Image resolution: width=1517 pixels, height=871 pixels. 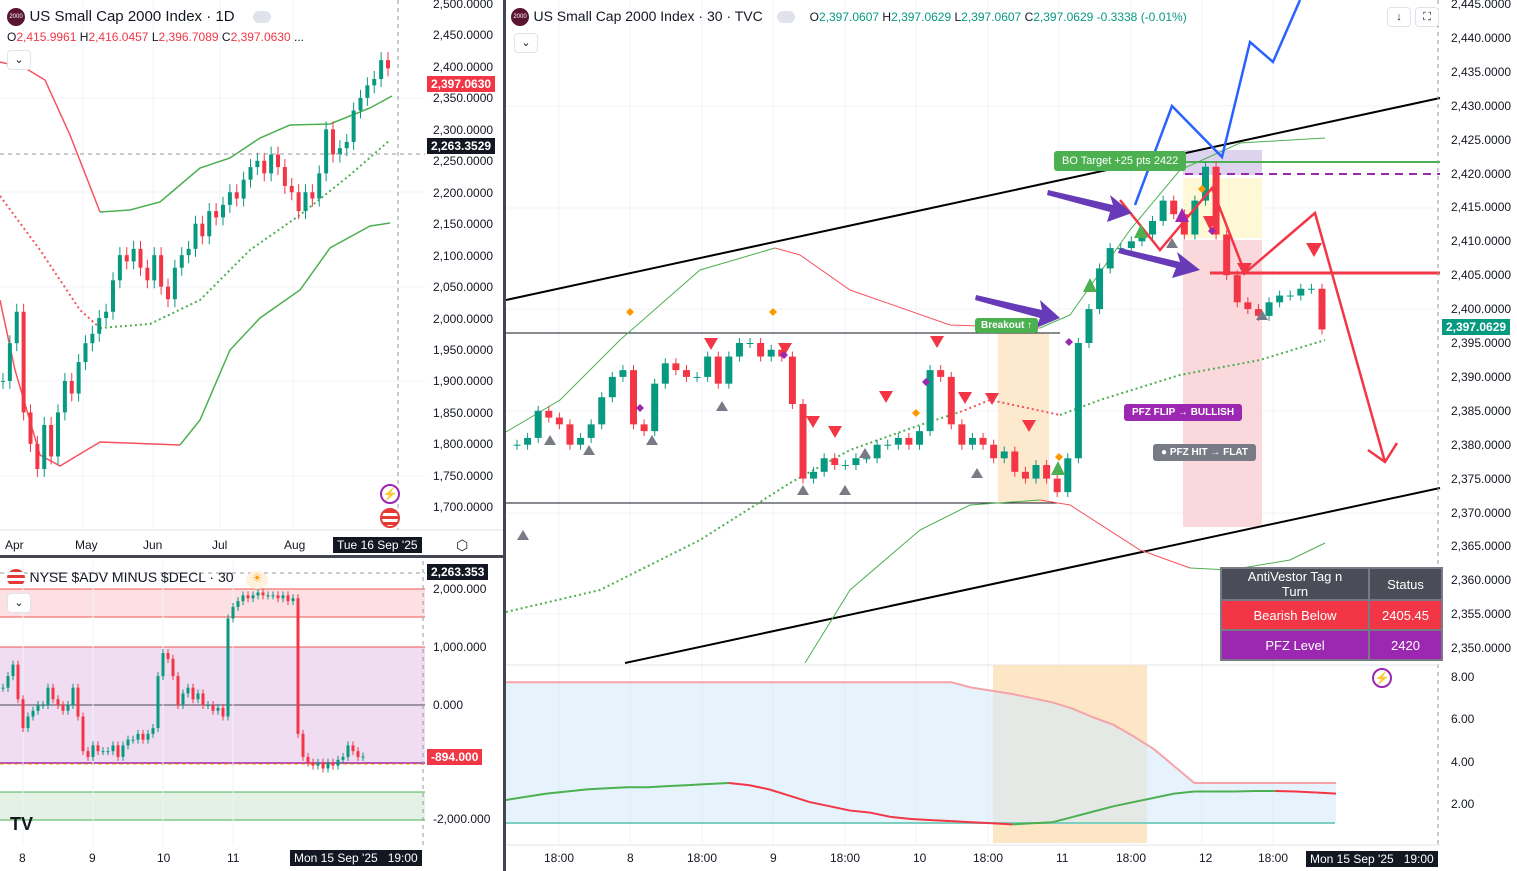 I want to click on axis-label: 2,445.0000, so click(x=1481, y=5).